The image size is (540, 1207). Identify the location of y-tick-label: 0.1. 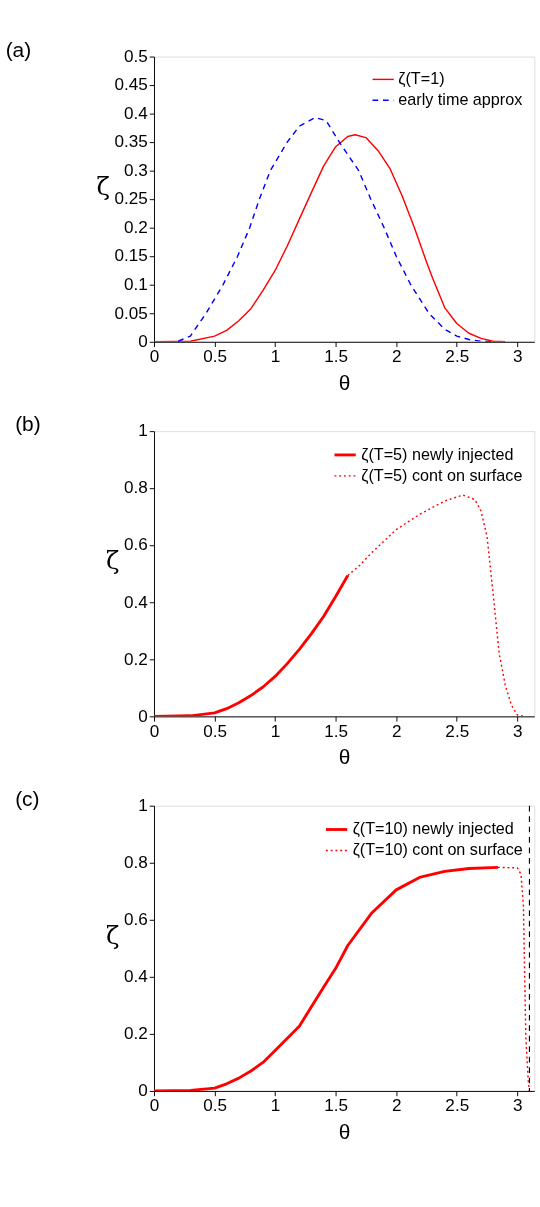
(136, 284).